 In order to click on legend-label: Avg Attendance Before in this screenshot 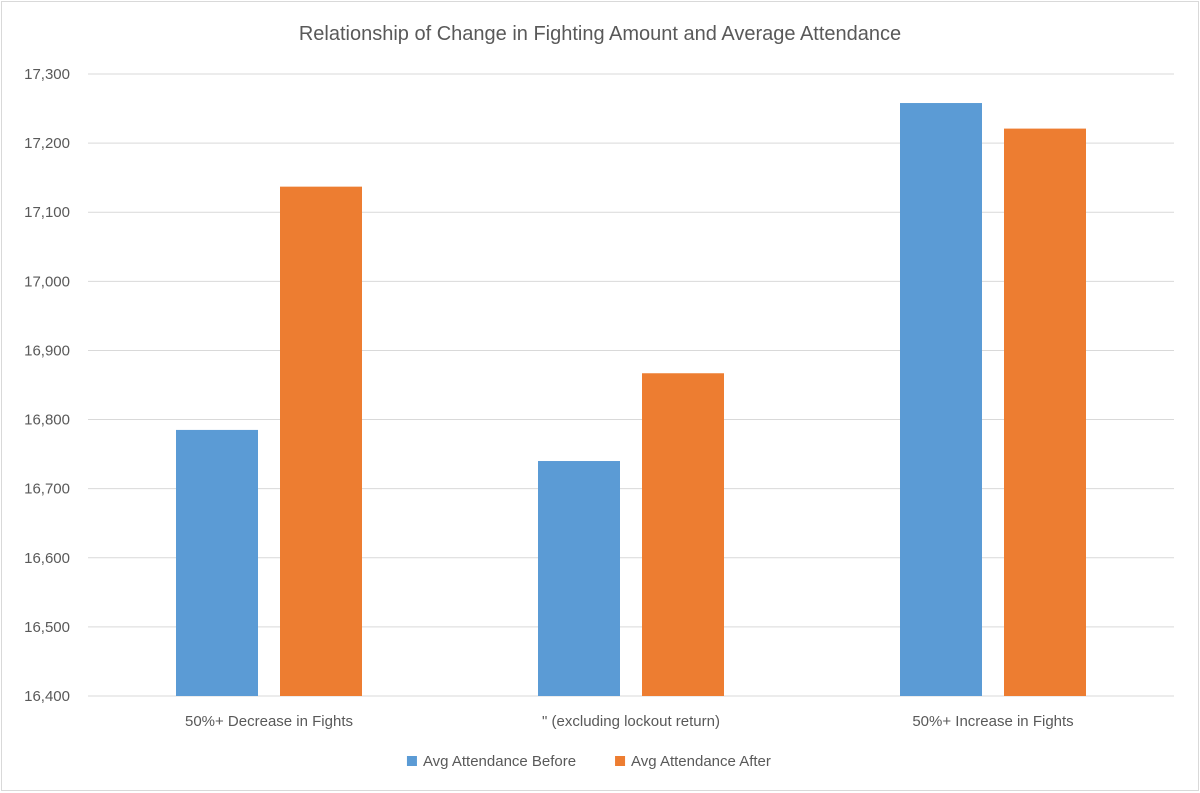, I will do `click(499, 761)`.